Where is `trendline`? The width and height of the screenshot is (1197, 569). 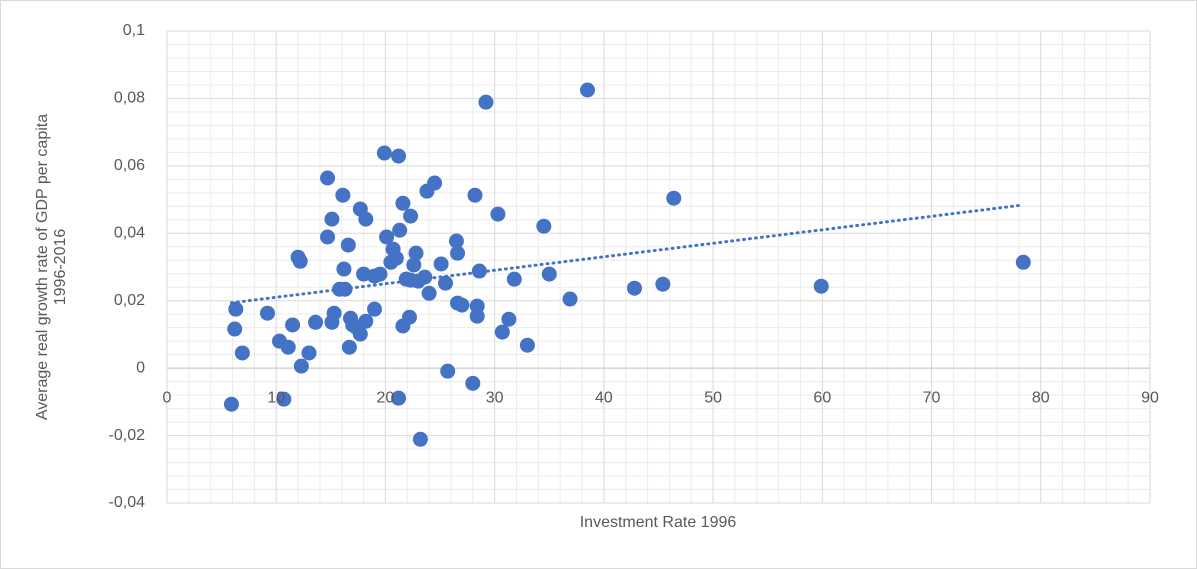 trendline is located at coordinates (627, 254).